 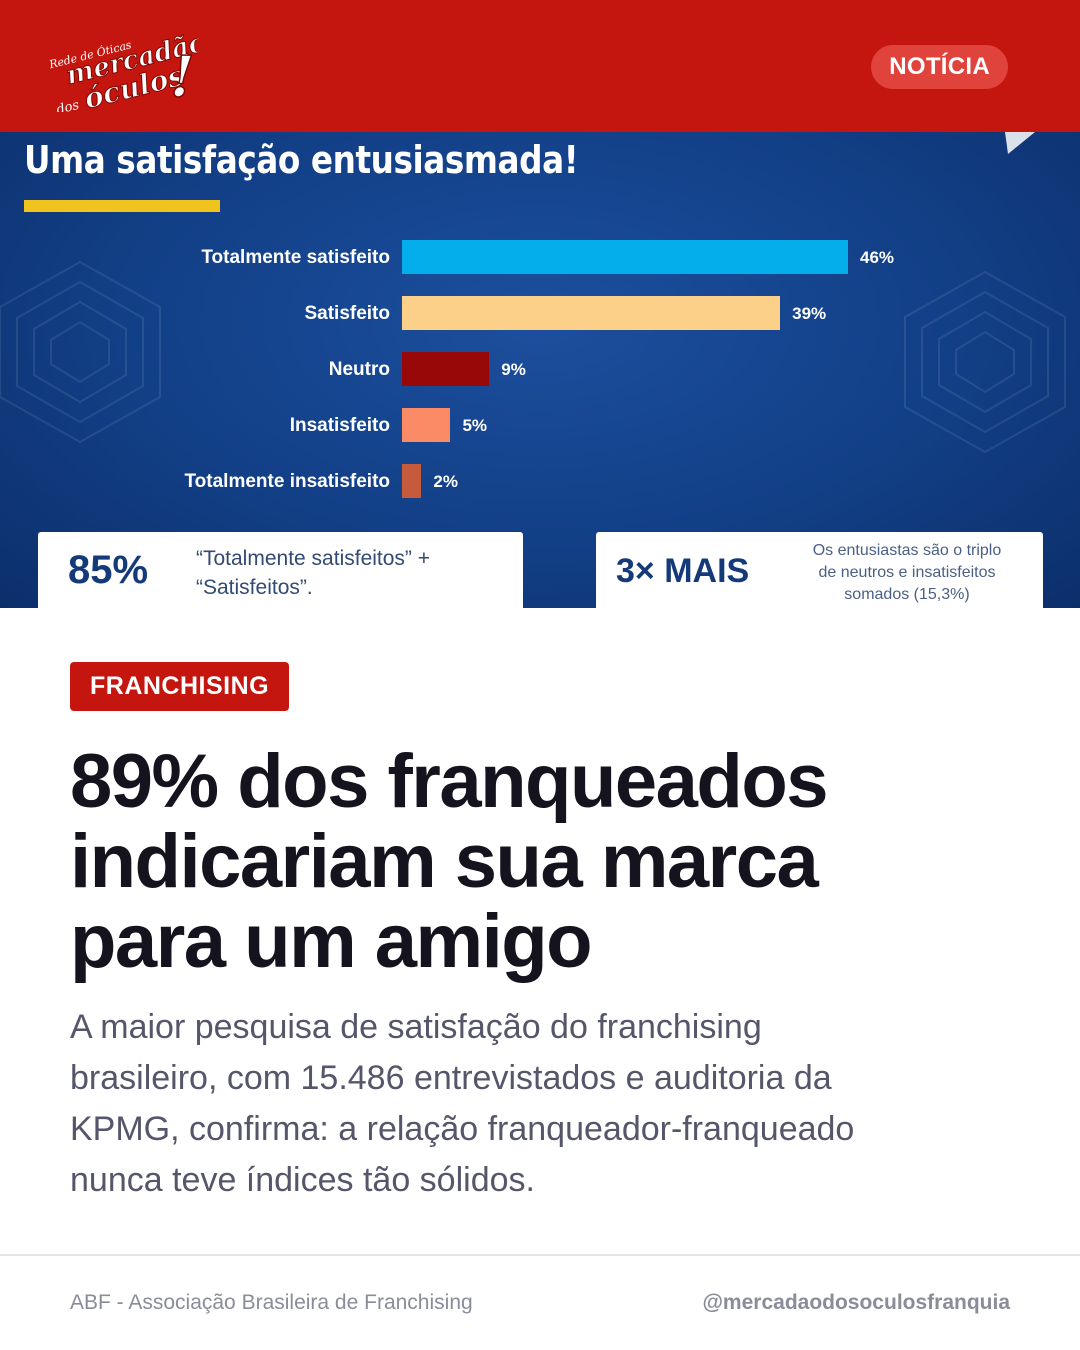 What do you see at coordinates (339, 425) in the screenshot?
I see `bar-label: Insatisfeito` at bounding box center [339, 425].